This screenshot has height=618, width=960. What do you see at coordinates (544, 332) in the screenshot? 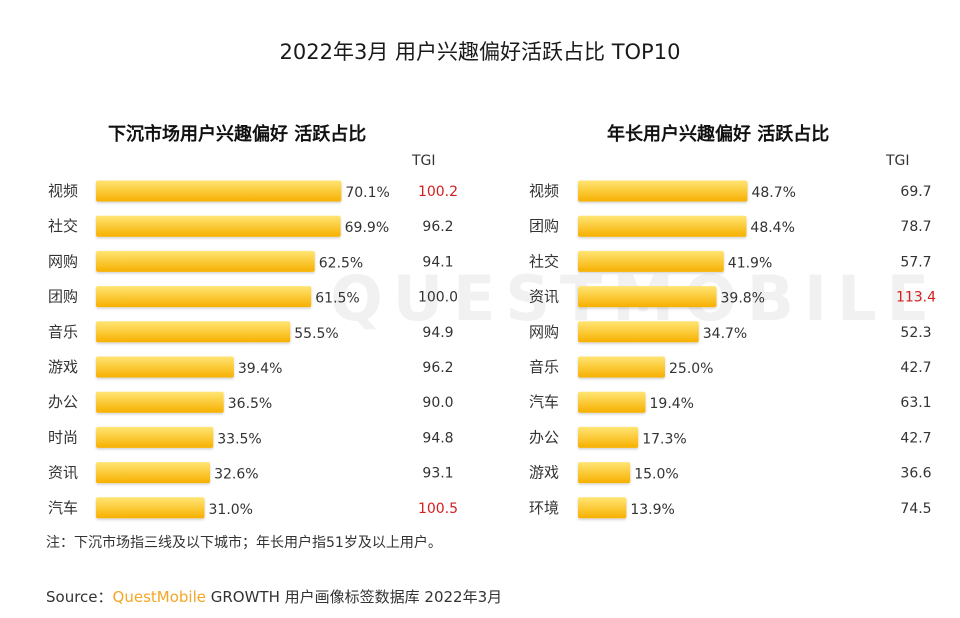
I see `right-category-label: 网购` at bounding box center [544, 332].